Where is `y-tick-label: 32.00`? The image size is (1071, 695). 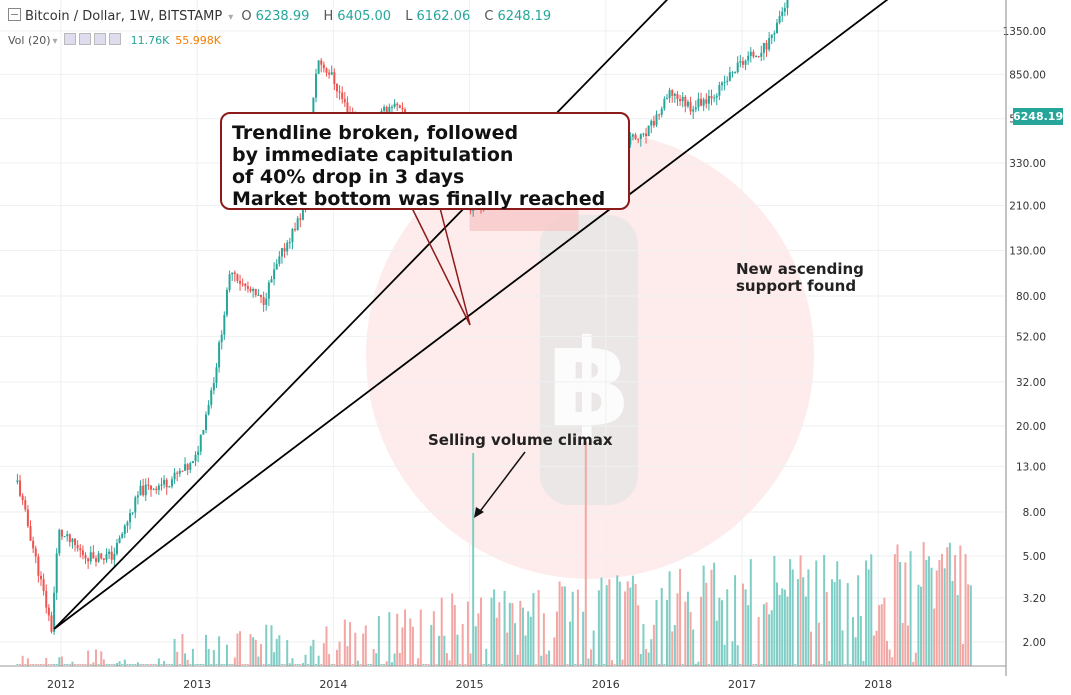
y-tick-label: 32.00 is located at coordinates (1031, 383).